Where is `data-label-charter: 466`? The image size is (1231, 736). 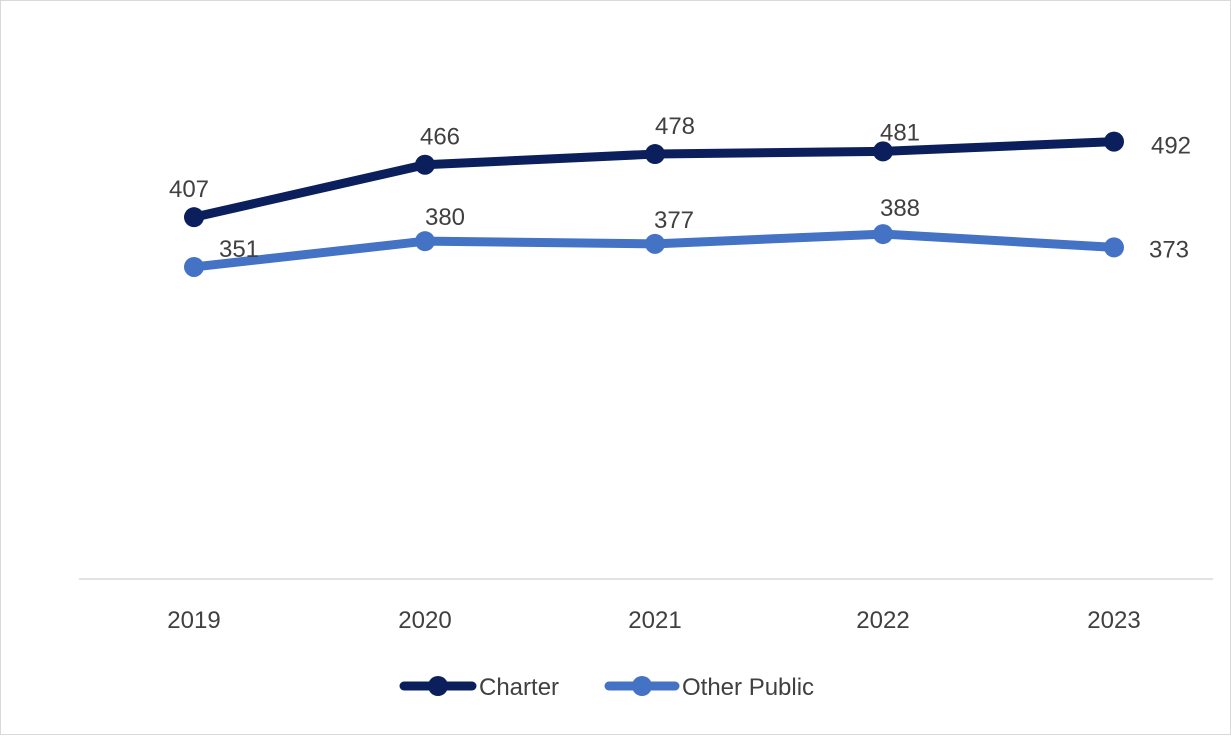
data-label-charter: 466 is located at coordinates (440, 137).